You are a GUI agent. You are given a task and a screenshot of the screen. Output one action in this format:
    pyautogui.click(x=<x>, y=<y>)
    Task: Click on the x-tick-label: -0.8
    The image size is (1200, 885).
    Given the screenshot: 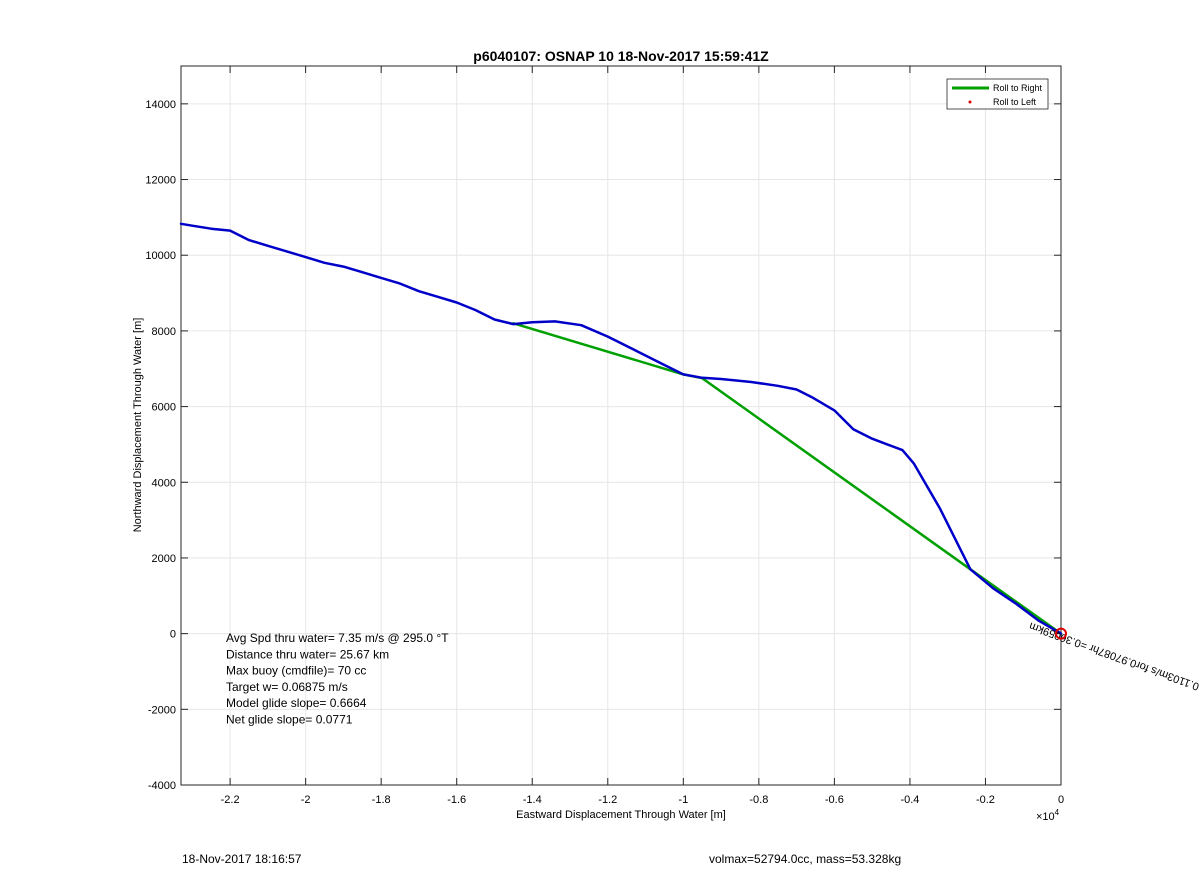 What is the action you would take?
    pyautogui.click(x=758, y=800)
    